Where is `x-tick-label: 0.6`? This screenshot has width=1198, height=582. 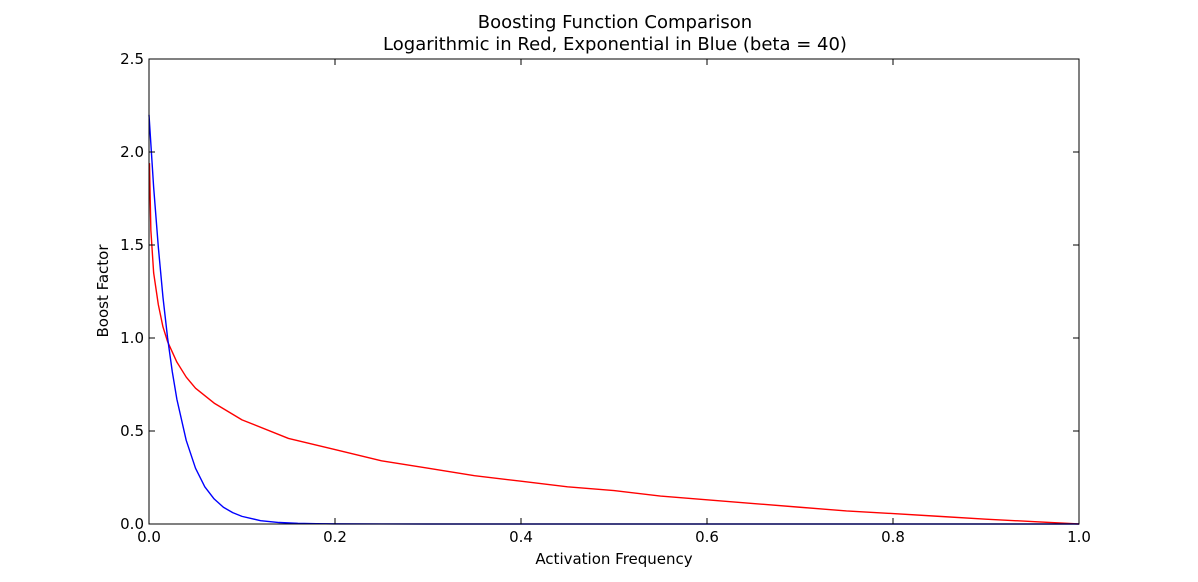 x-tick-label: 0.6 is located at coordinates (707, 537).